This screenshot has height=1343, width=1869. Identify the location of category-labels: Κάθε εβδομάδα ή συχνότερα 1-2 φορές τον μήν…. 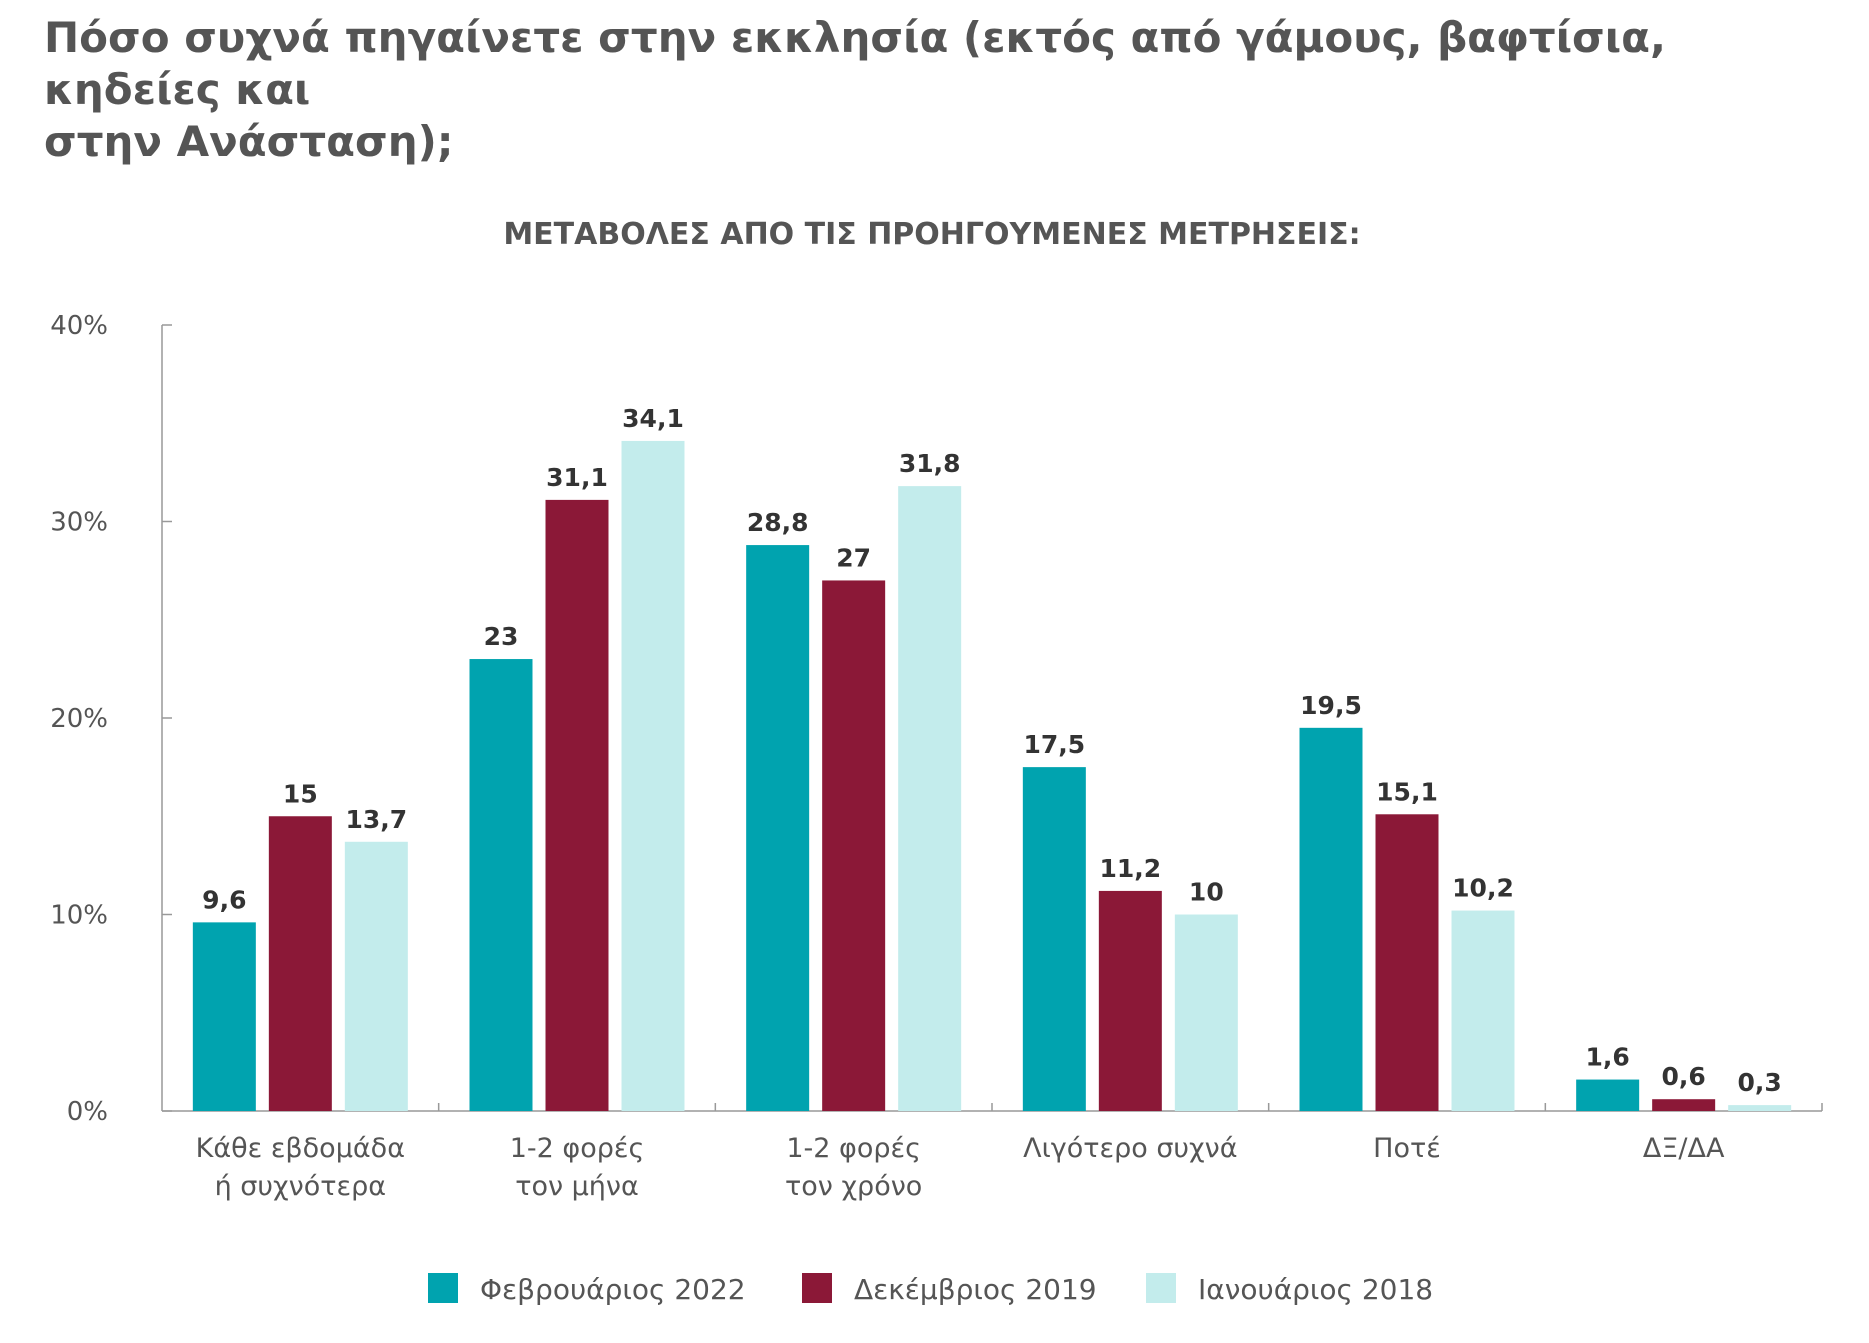
(960, 1167).